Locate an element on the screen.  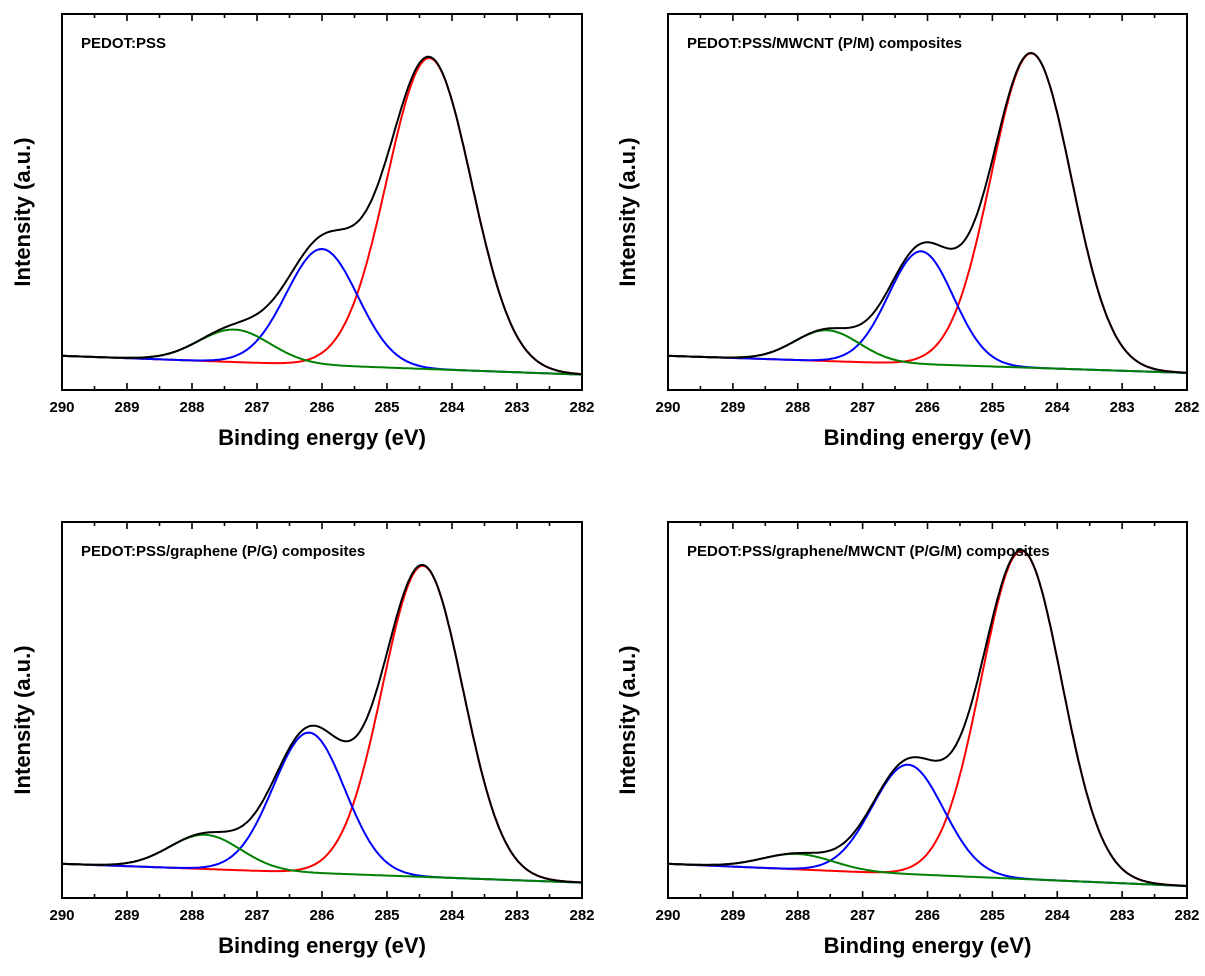
panel-title: PEDOT:PSS/MWCNT (P/M) composites is located at coordinates (824, 43).